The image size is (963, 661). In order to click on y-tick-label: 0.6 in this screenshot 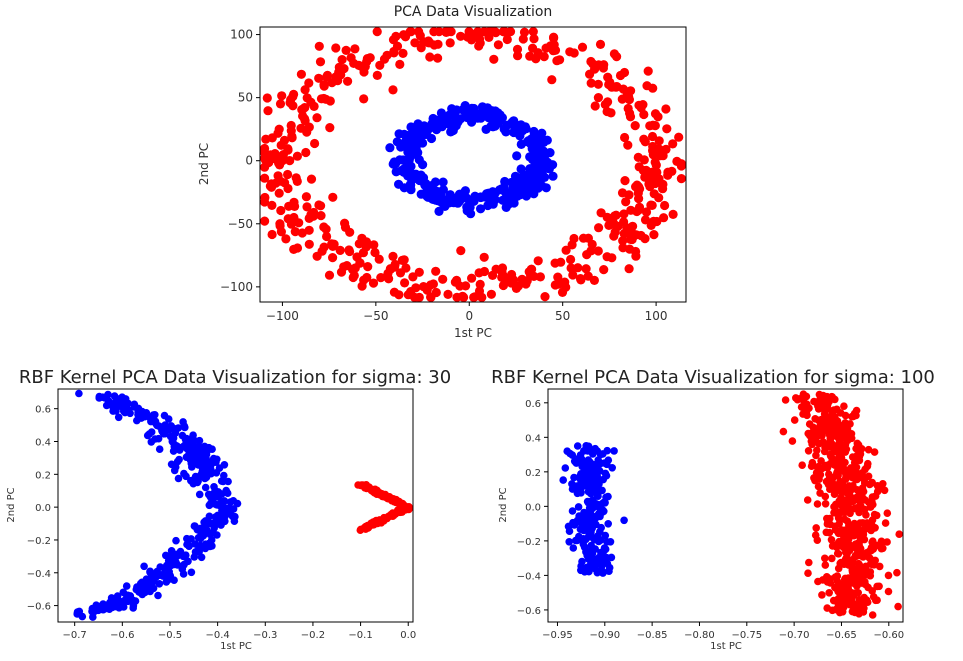, I will do `click(43, 410)`.